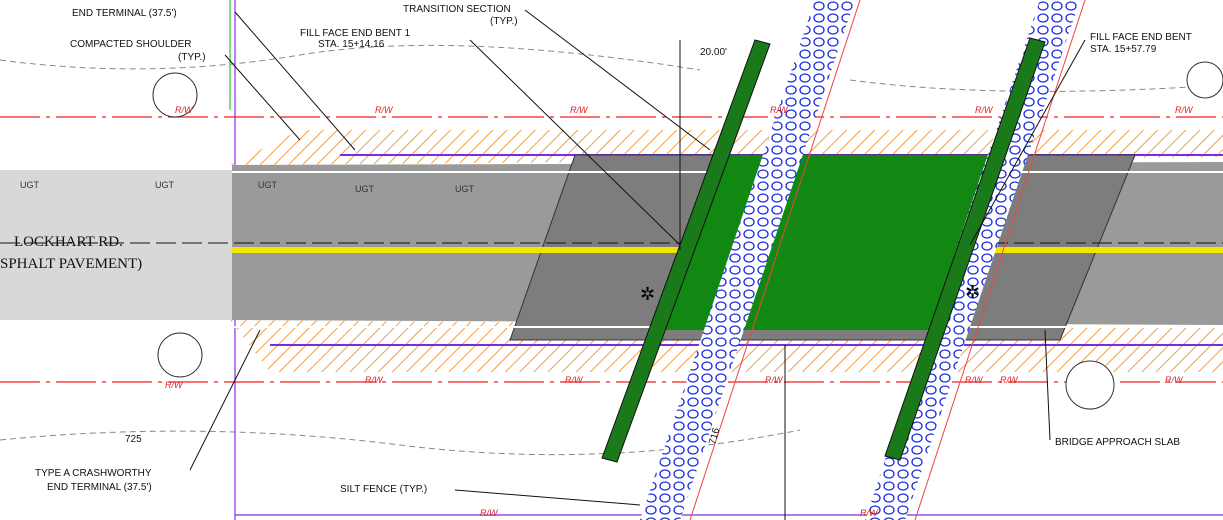 The height and width of the screenshot is (520, 1223). Describe the element at coordinates (71, 264) in the screenshot. I see `road-name: SPHALT PAVEMENT)` at that location.